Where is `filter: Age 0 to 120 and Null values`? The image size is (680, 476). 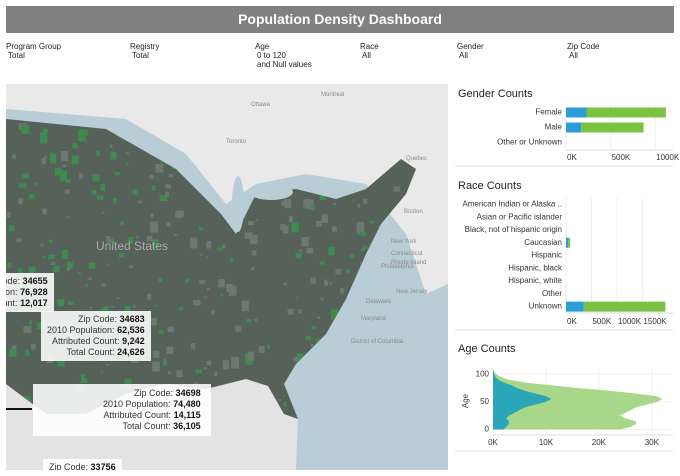 filter: Age 0 to 120 and Null values is located at coordinates (283, 55).